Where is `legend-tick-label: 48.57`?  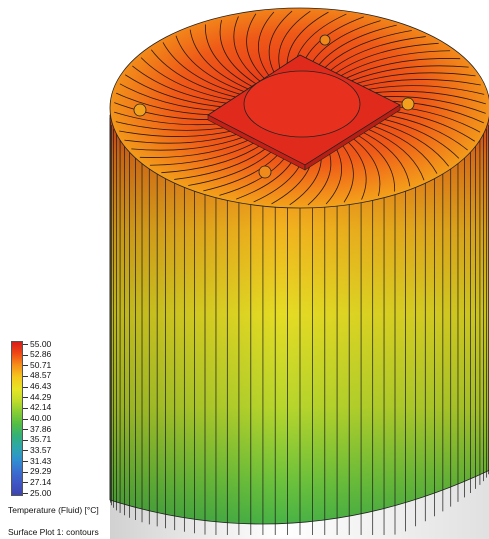
legend-tick-label: 48.57 is located at coordinates (41, 375).